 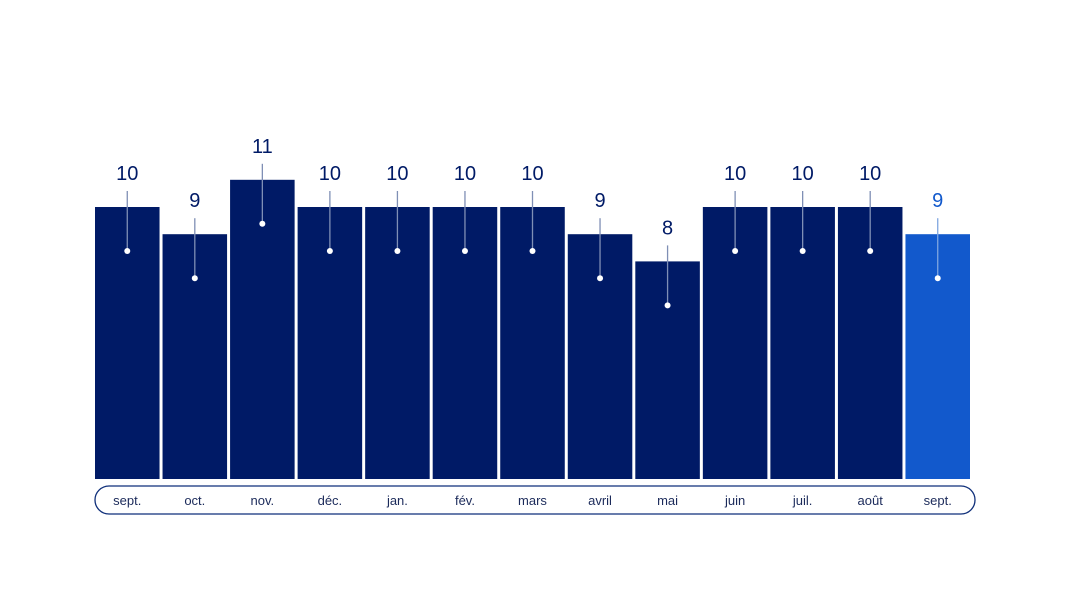 What do you see at coordinates (667, 228) in the screenshot?
I see `value-label-8: 8` at bounding box center [667, 228].